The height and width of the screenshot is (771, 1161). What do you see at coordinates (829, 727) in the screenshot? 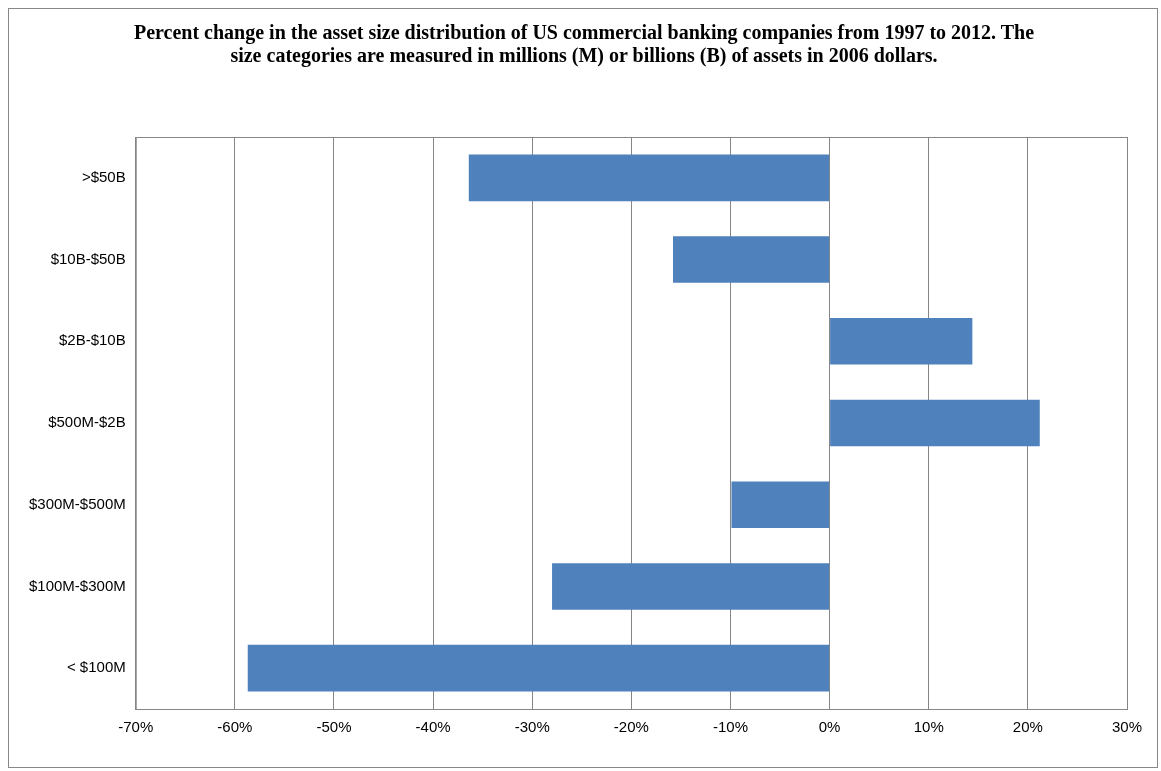
I see `x-tick-label: 0%` at bounding box center [829, 727].